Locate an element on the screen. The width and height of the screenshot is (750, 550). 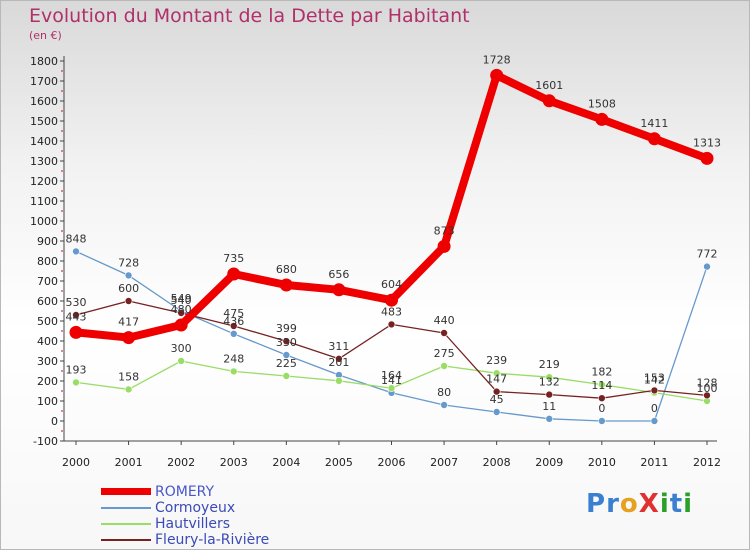
data-label: 300 is located at coordinates (181, 348).